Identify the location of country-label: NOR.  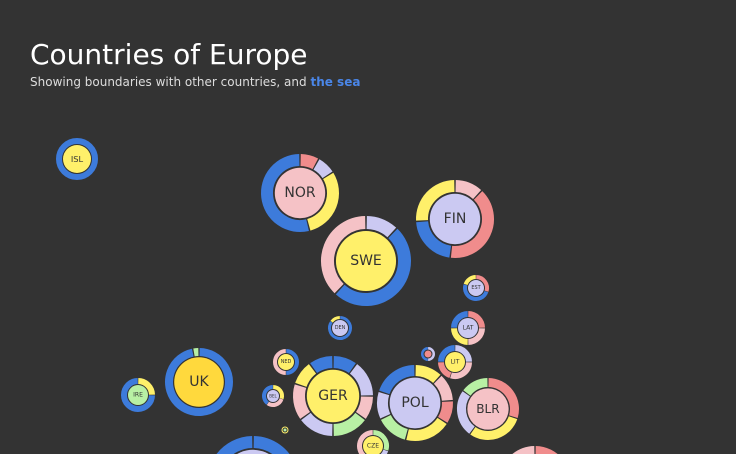
(299, 193).